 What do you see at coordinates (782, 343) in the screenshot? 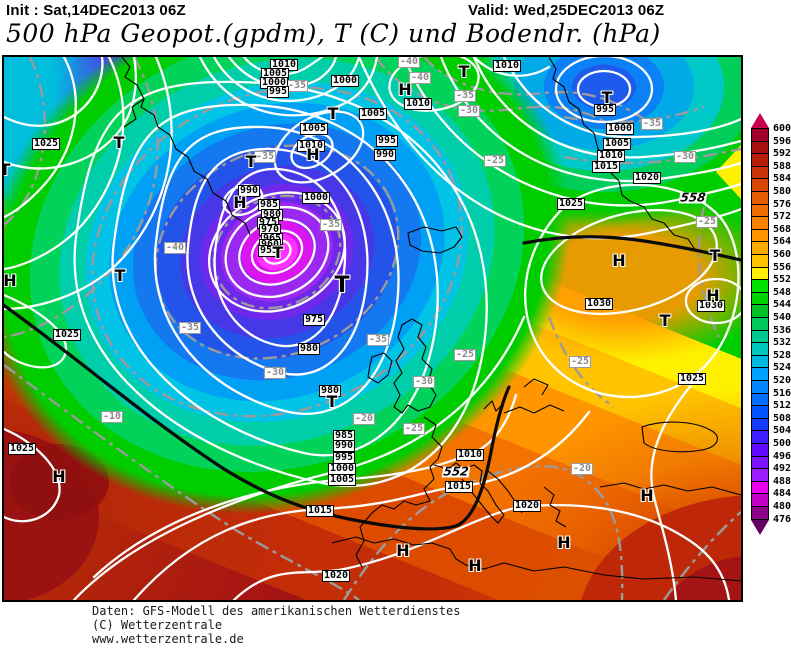
I see `legend-value-label: 532` at bounding box center [782, 343].